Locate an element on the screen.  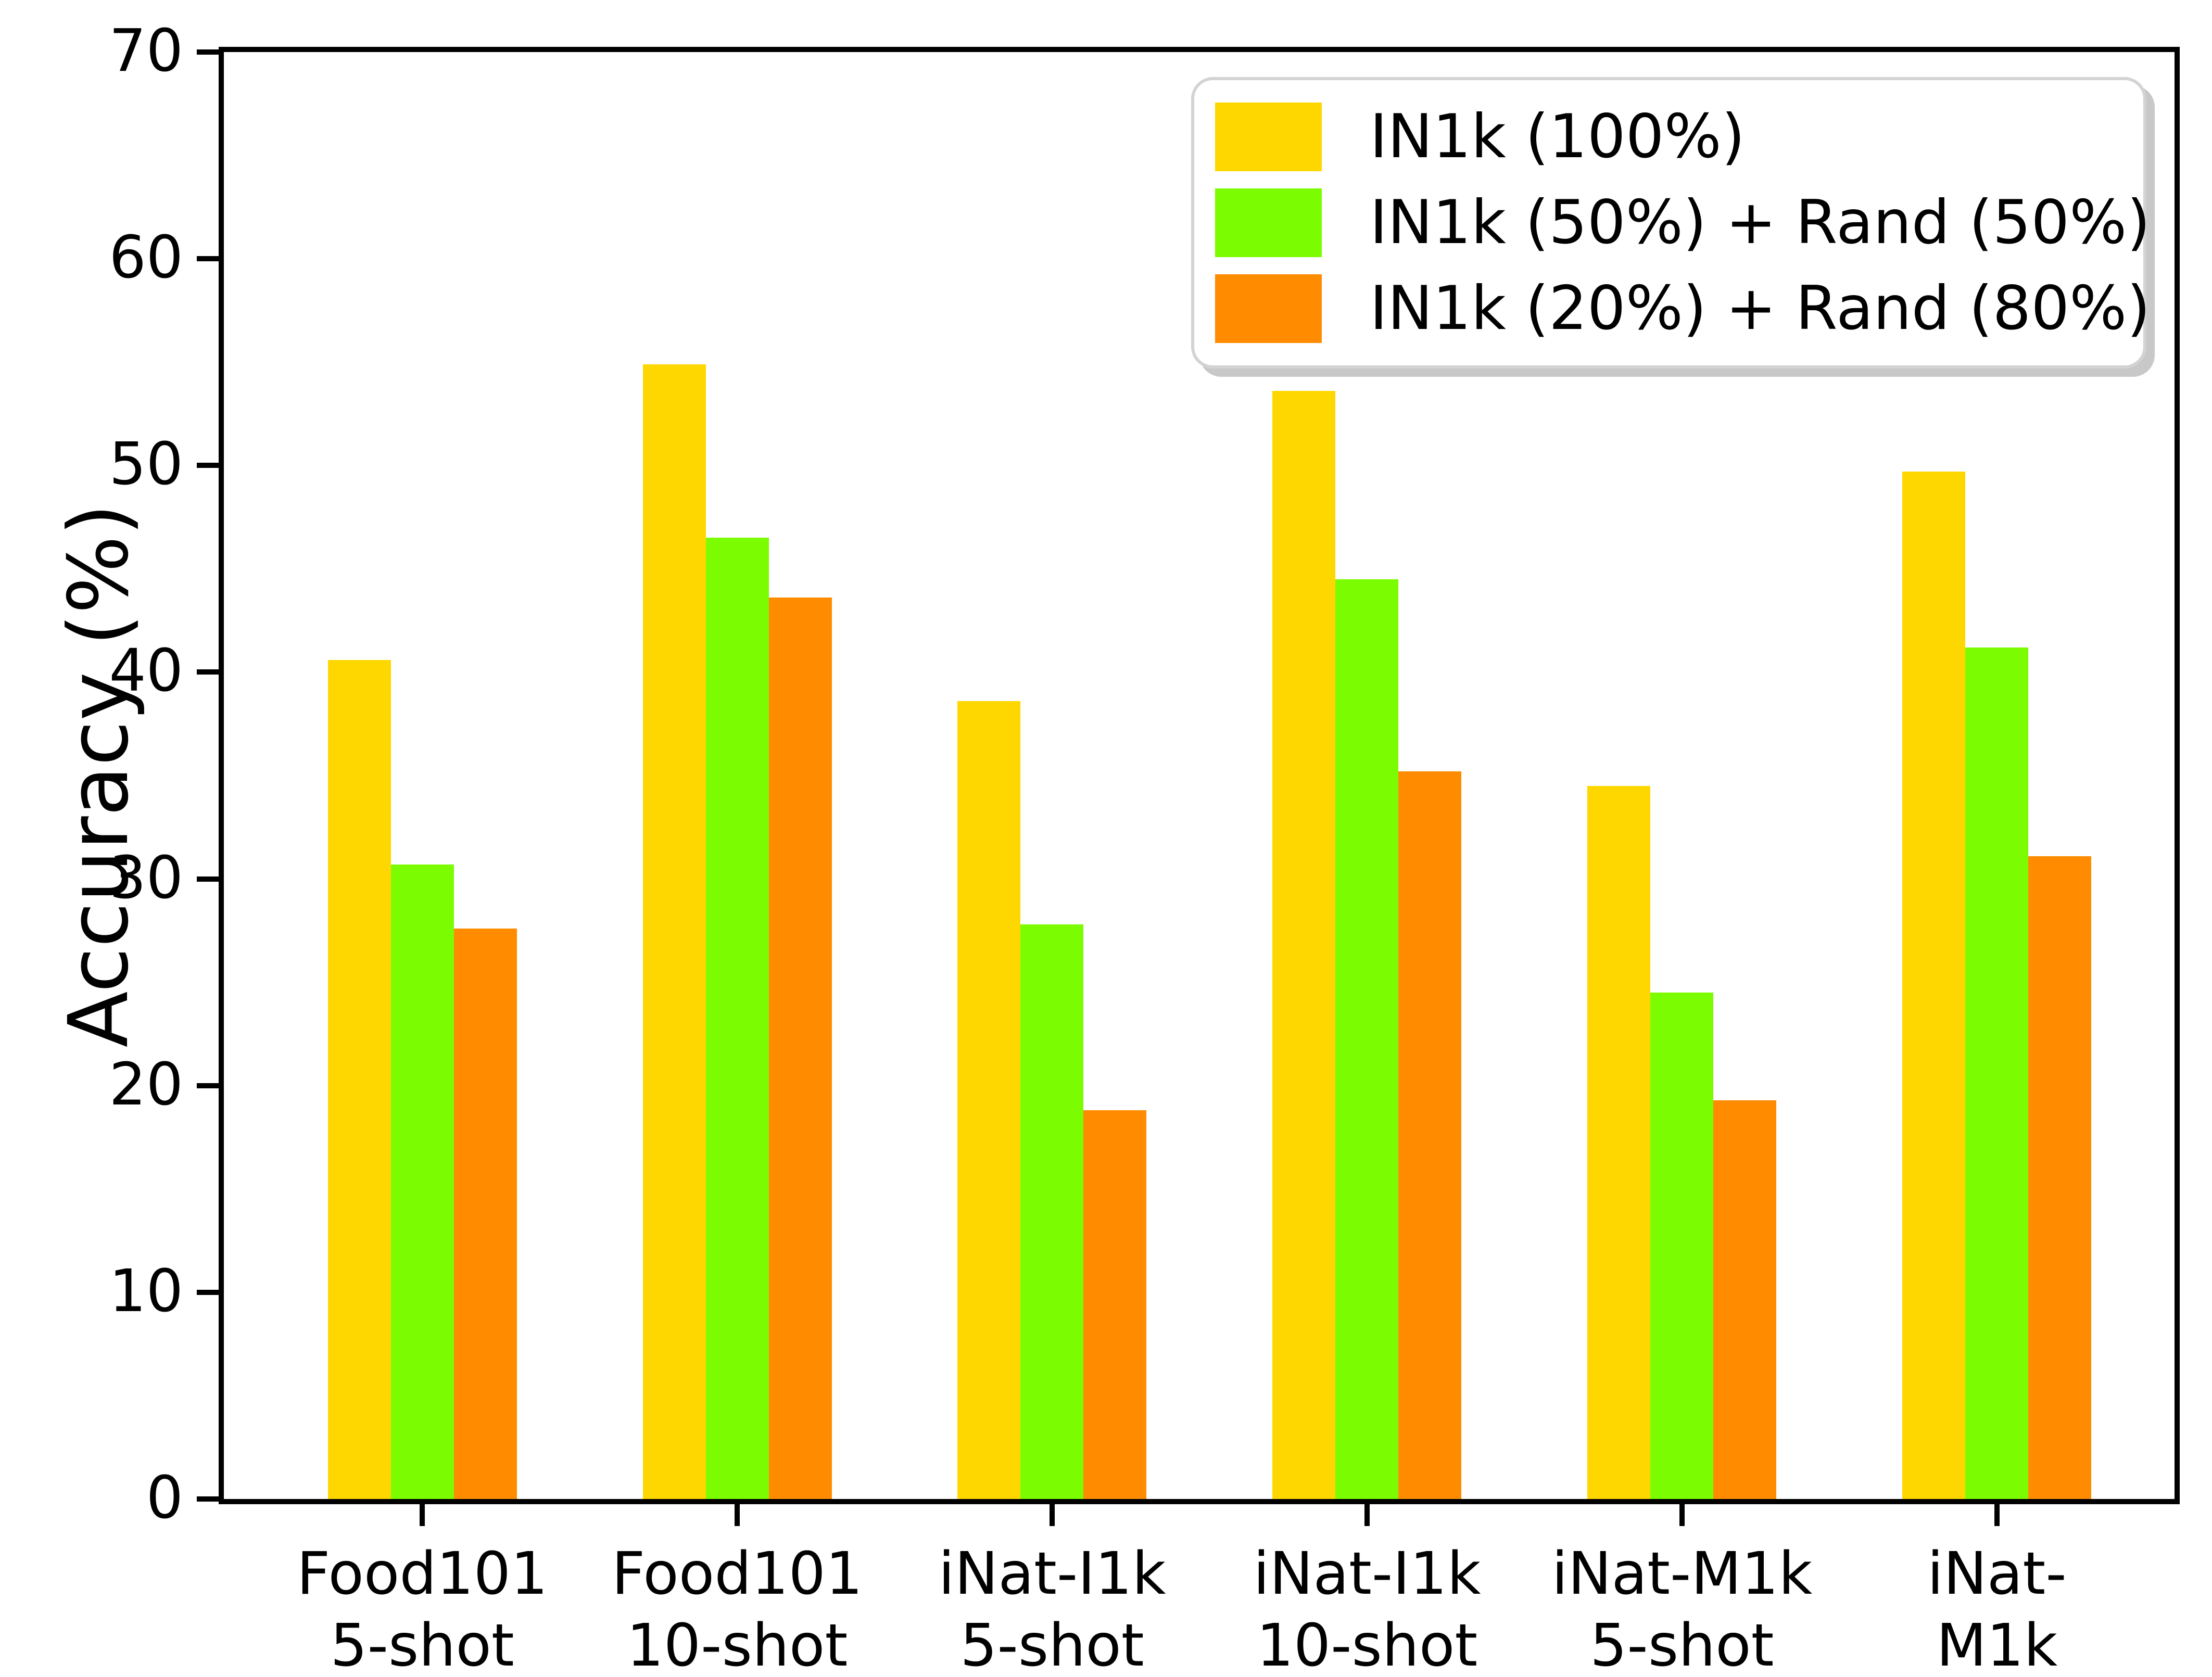
legend-row: IN1k (50%) + Rand (50%) is located at coordinates (1683, 222).